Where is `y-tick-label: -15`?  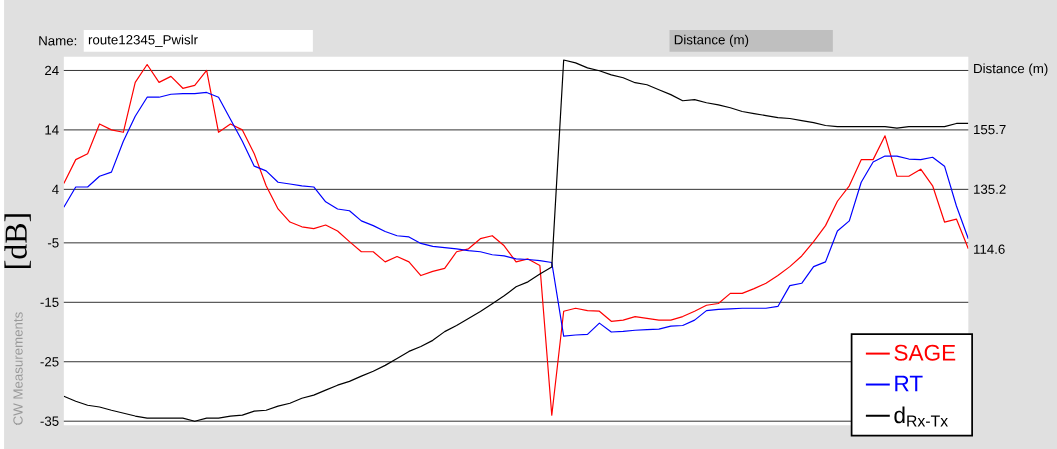 y-tick-label: -15 is located at coordinates (49, 302).